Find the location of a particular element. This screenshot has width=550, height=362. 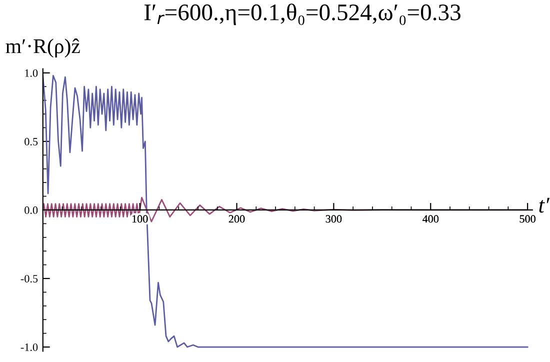

x-tick-label: 300 is located at coordinates (334, 219).